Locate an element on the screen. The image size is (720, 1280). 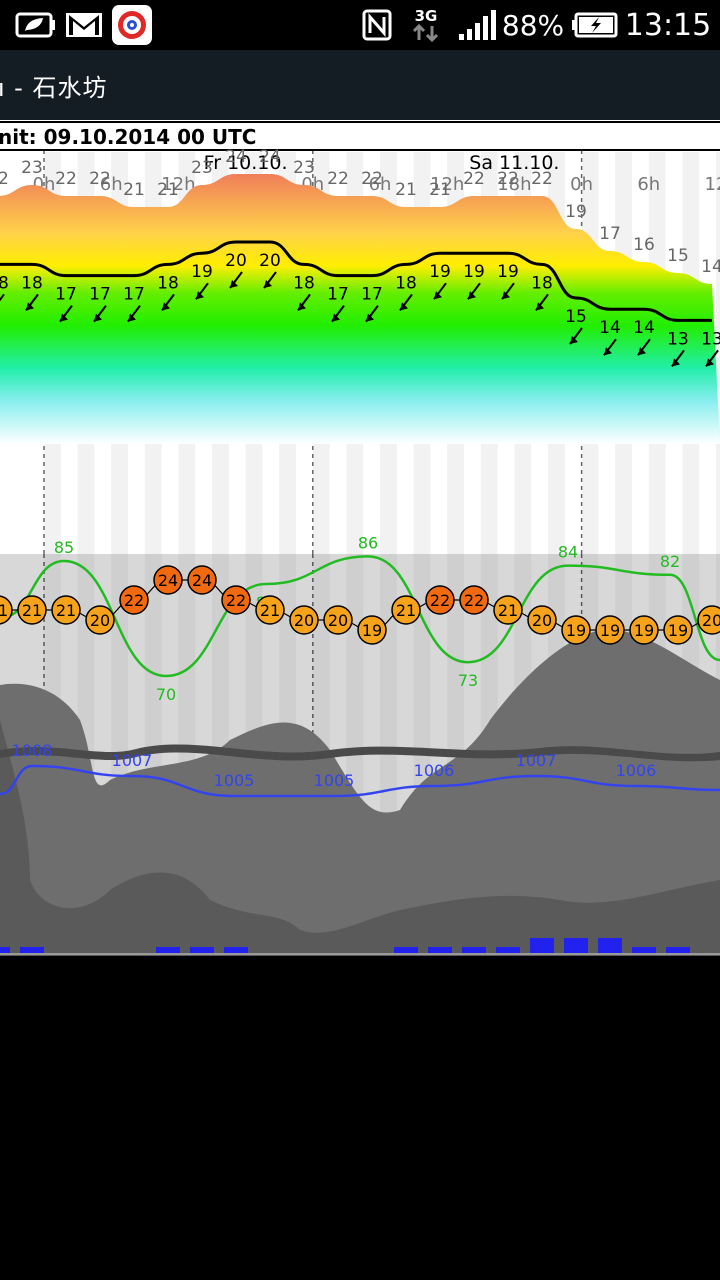
max-temperature-label: 24 is located at coordinates (236, 157).